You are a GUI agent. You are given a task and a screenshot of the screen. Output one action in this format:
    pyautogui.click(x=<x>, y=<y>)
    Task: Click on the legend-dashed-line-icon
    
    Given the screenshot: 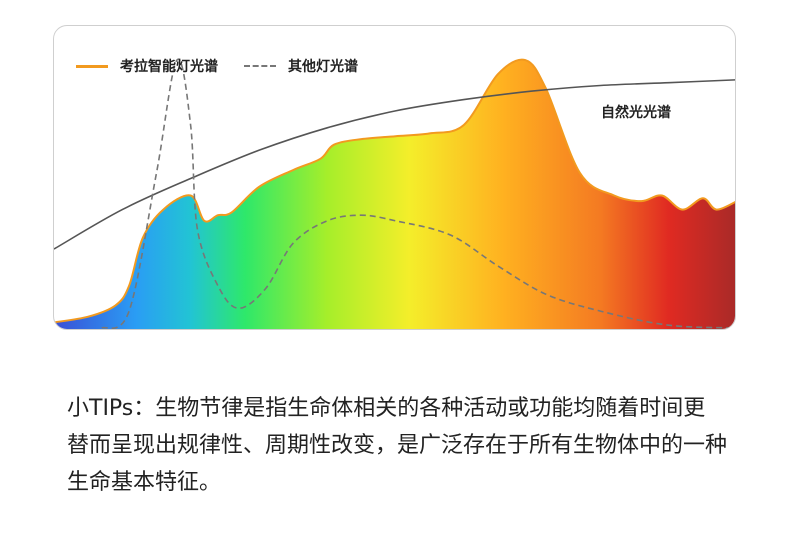 What is the action you would take?
    pyautogui.click(x=260, y=66)
    